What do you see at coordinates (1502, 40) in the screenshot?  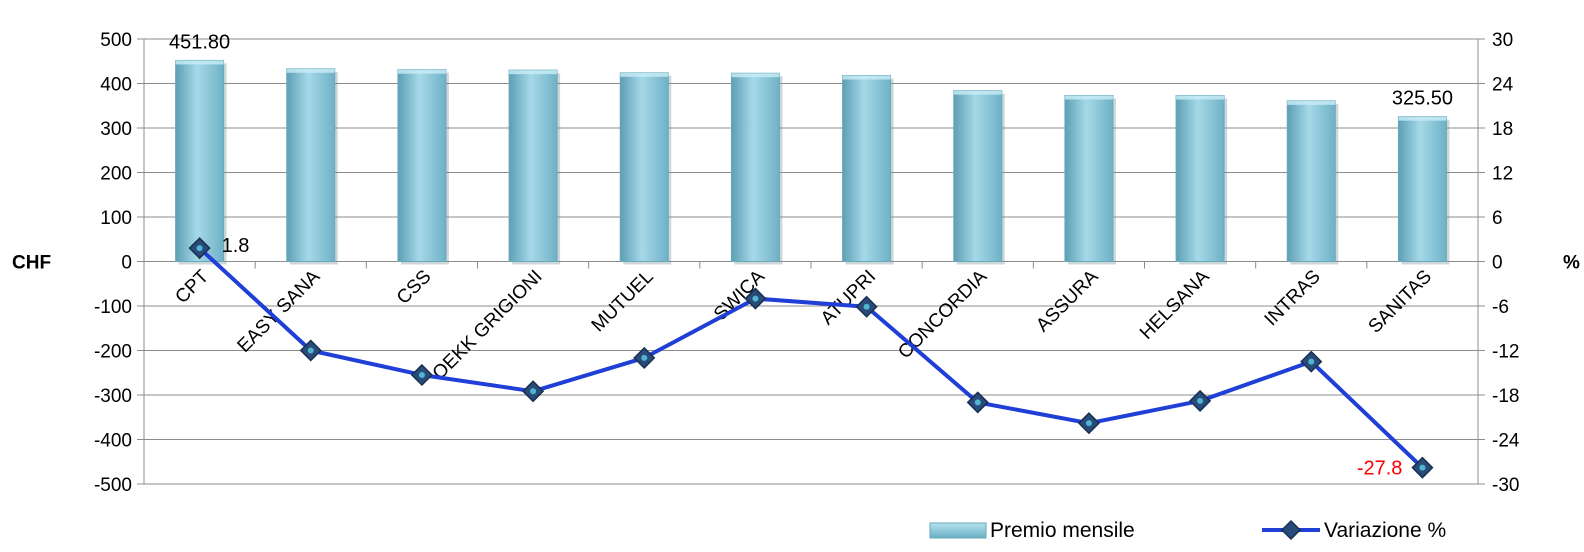 I see `right-tick-label: 30` at bounding box center [1502, 40].